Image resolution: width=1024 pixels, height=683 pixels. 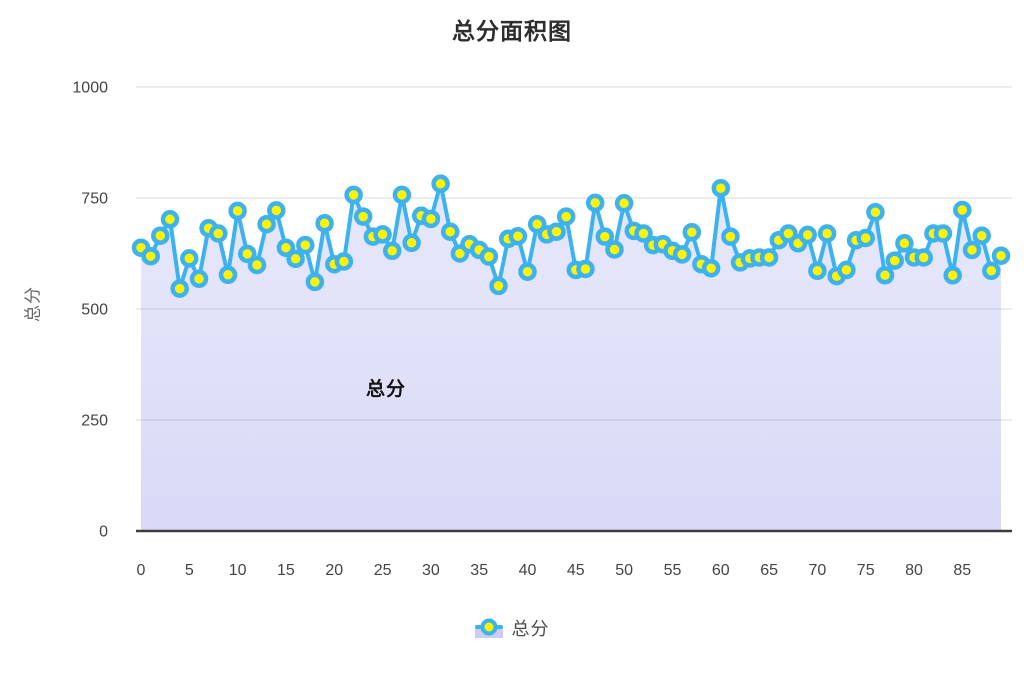 I want to click on y-tick-label: 250, so click(x=94, y=421).